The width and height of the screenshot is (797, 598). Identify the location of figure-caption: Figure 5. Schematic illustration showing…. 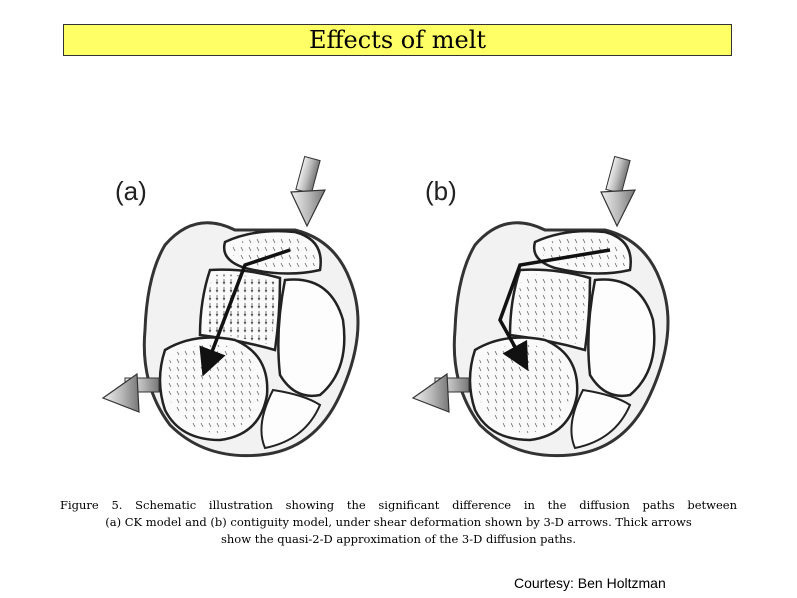
(398, 522).